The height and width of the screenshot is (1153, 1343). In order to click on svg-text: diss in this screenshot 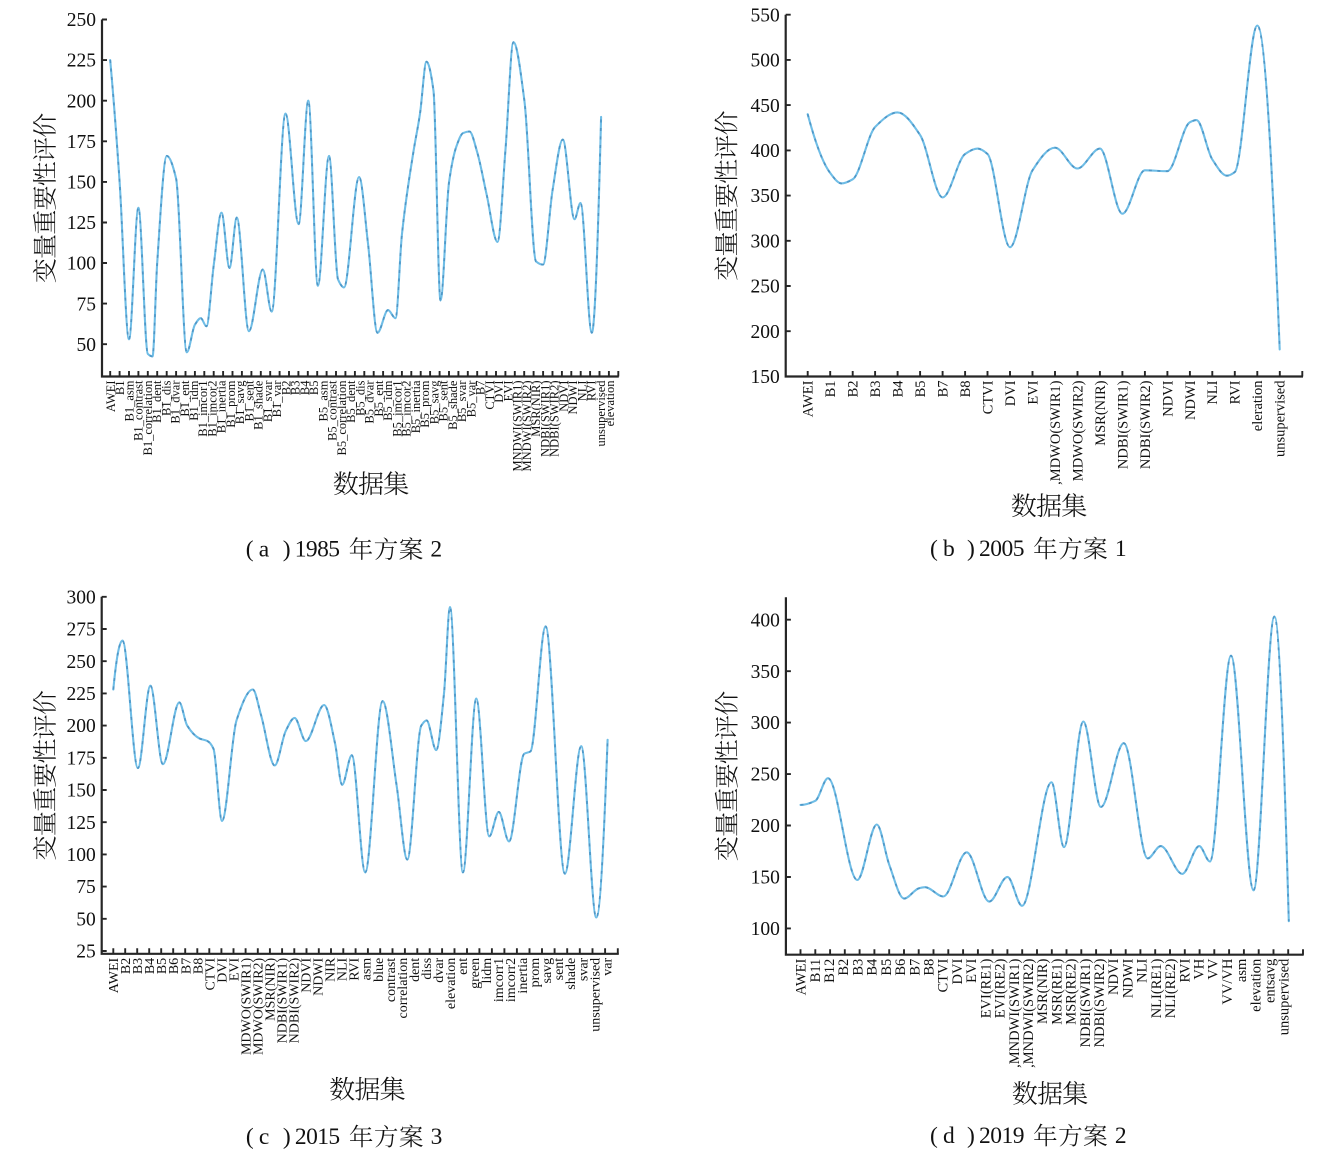, I will do `click(427, 969)`.